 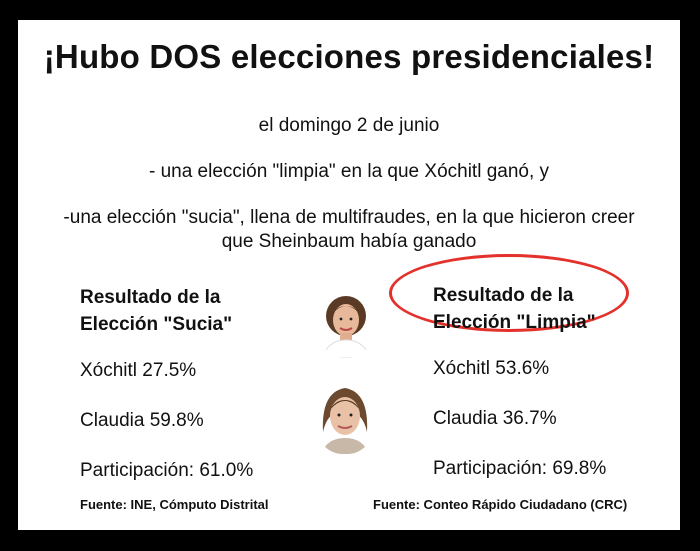 I want to click on page-title: ¡Hubo DOS elecciones presidenciales!, so click(x=349, y=56).